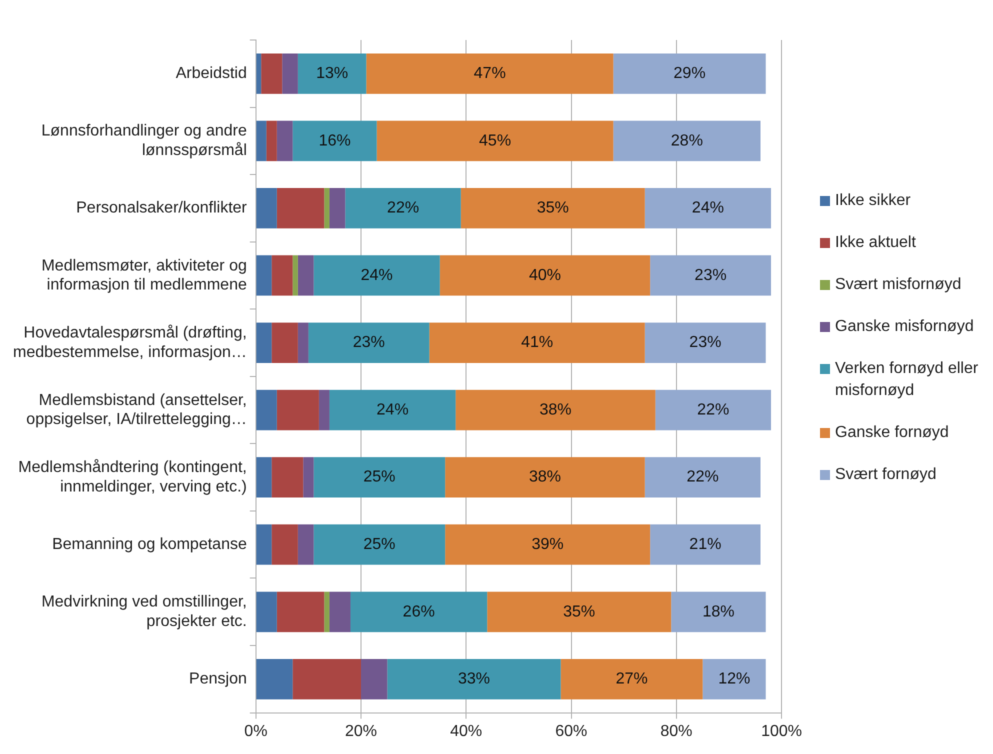  I want to click on data-label: 22%, so click(403, 208).